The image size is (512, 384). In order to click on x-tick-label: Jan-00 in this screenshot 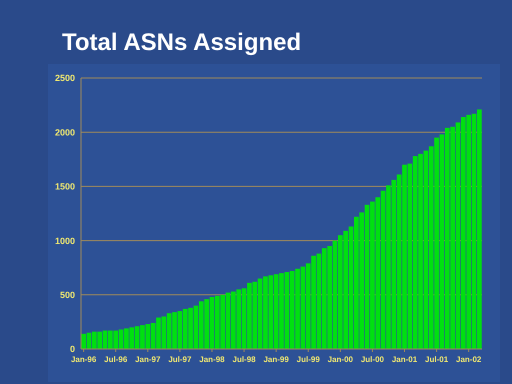, I will do `click(341, 359)`.